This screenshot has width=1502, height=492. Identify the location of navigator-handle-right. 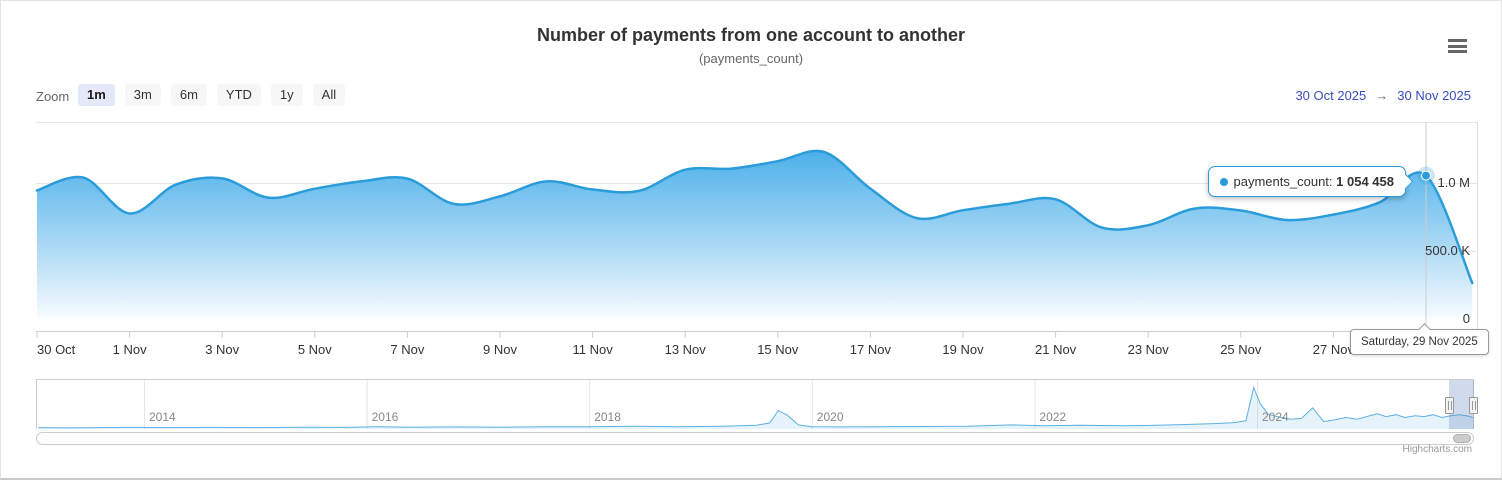
(1473, 405).